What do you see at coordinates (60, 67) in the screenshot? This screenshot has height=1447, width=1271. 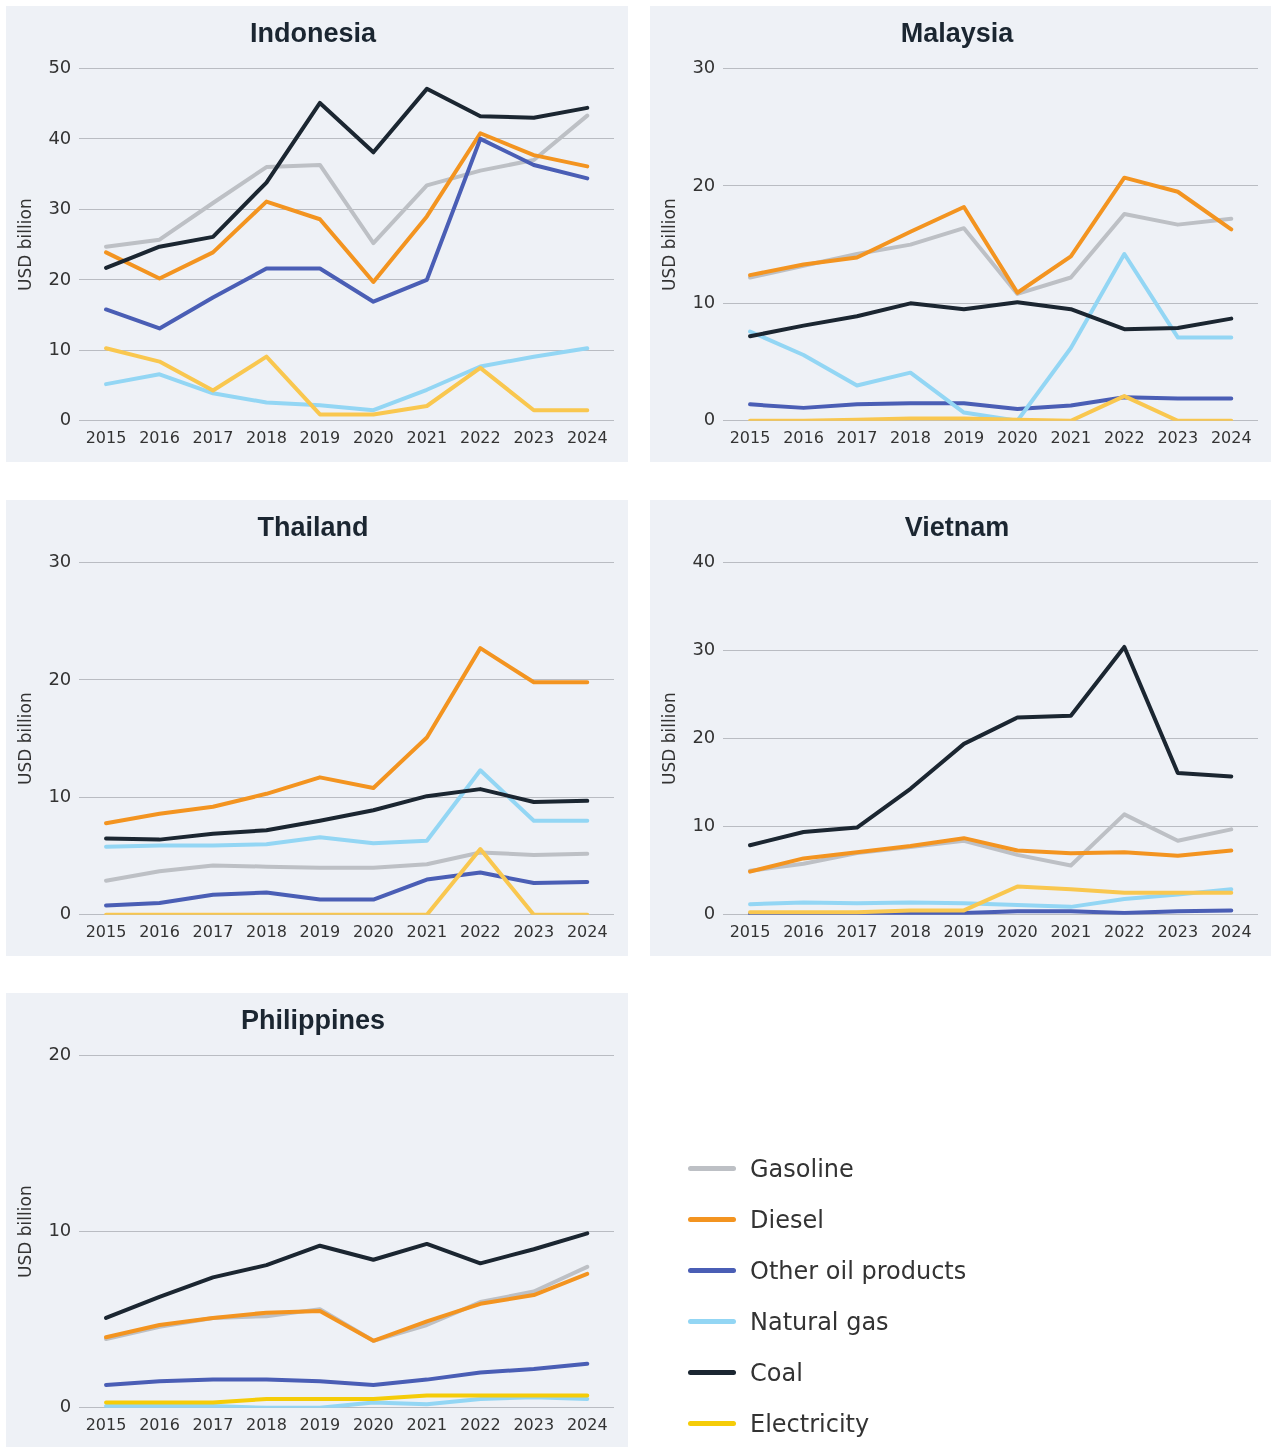 I see `y-tick-label: 50` at bounding box center [60, 67].